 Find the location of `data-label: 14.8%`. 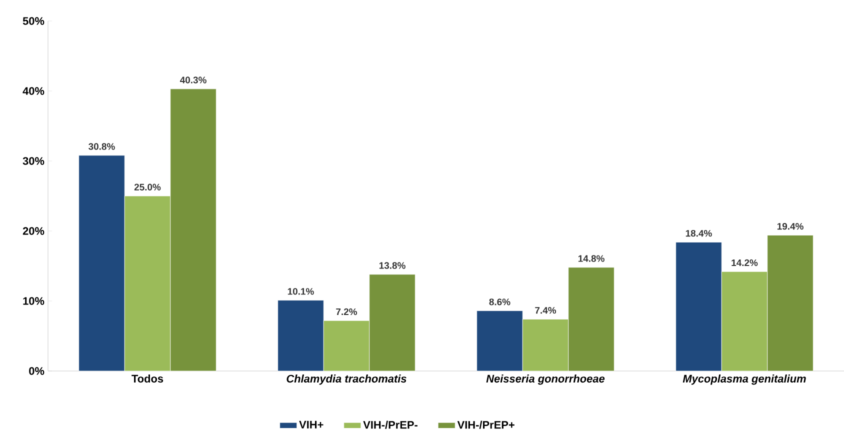

data-label: 14.8% is located at coordinates (591, 258).